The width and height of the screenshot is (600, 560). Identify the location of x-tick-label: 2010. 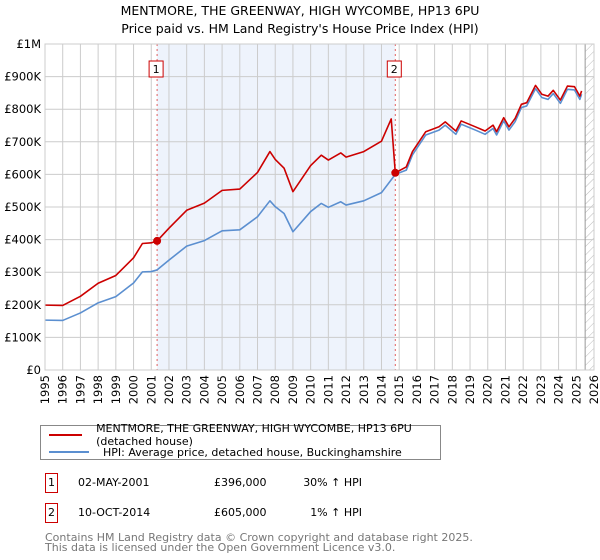
(311, 389).